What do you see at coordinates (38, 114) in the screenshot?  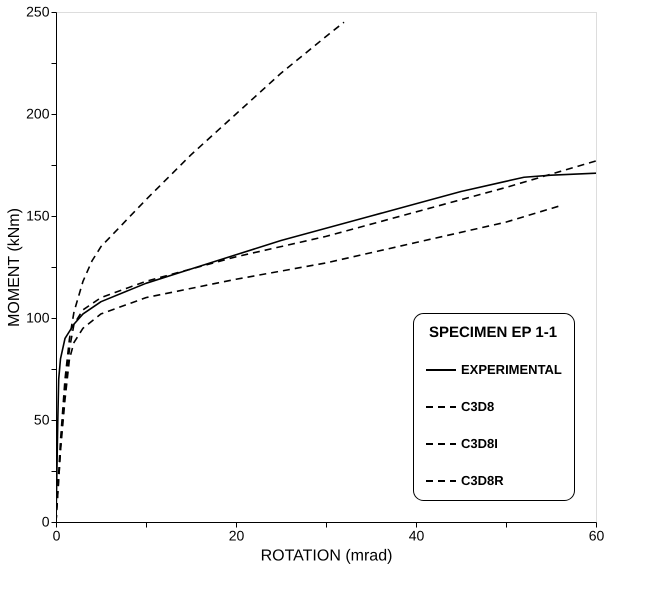 I see `y-tick-label: 200` at bounding box center [38, 114].